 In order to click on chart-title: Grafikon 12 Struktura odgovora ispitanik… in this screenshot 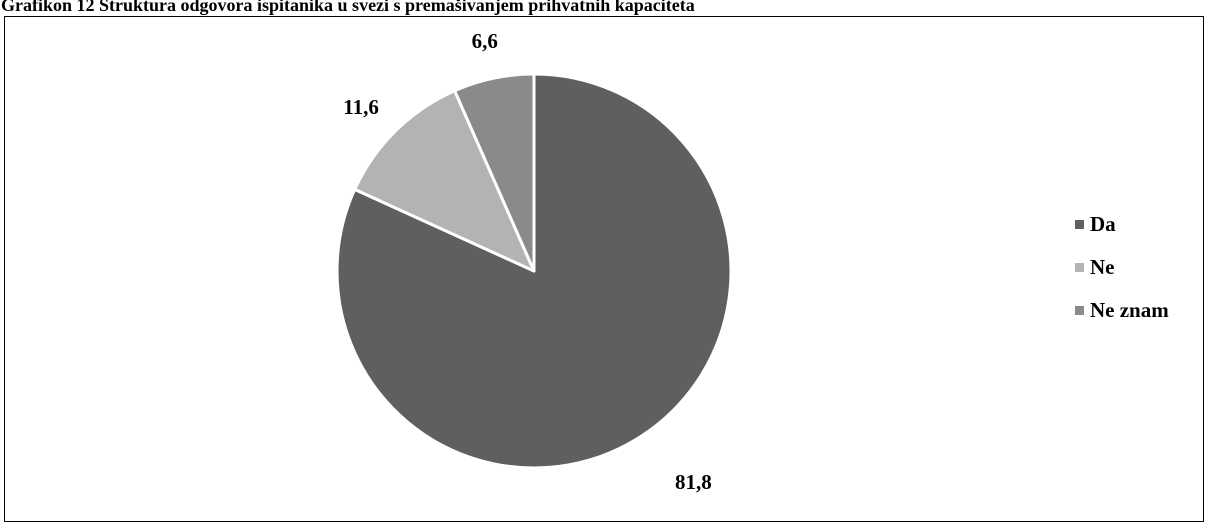, I will do `click(348, 7)`.